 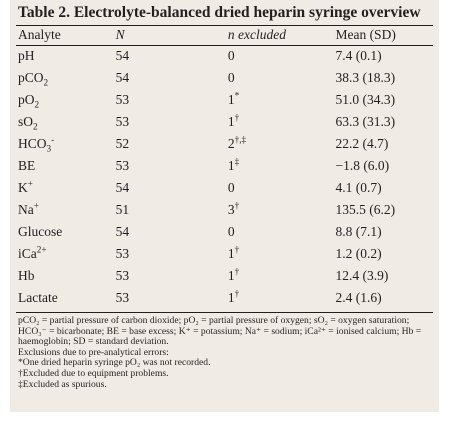 What do you see at coordinates (66, 254) in the screenshot?
I see `cell-analyte: iCa2+` at bounding box center [66, 254].